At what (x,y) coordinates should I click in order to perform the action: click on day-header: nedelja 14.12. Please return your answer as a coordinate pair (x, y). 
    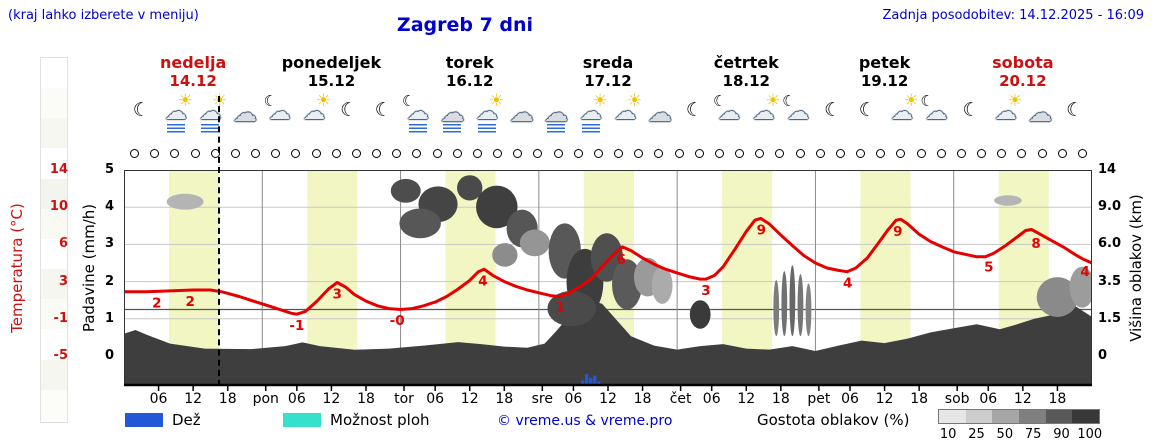
    Looking at the image, I should click on (193, 71).